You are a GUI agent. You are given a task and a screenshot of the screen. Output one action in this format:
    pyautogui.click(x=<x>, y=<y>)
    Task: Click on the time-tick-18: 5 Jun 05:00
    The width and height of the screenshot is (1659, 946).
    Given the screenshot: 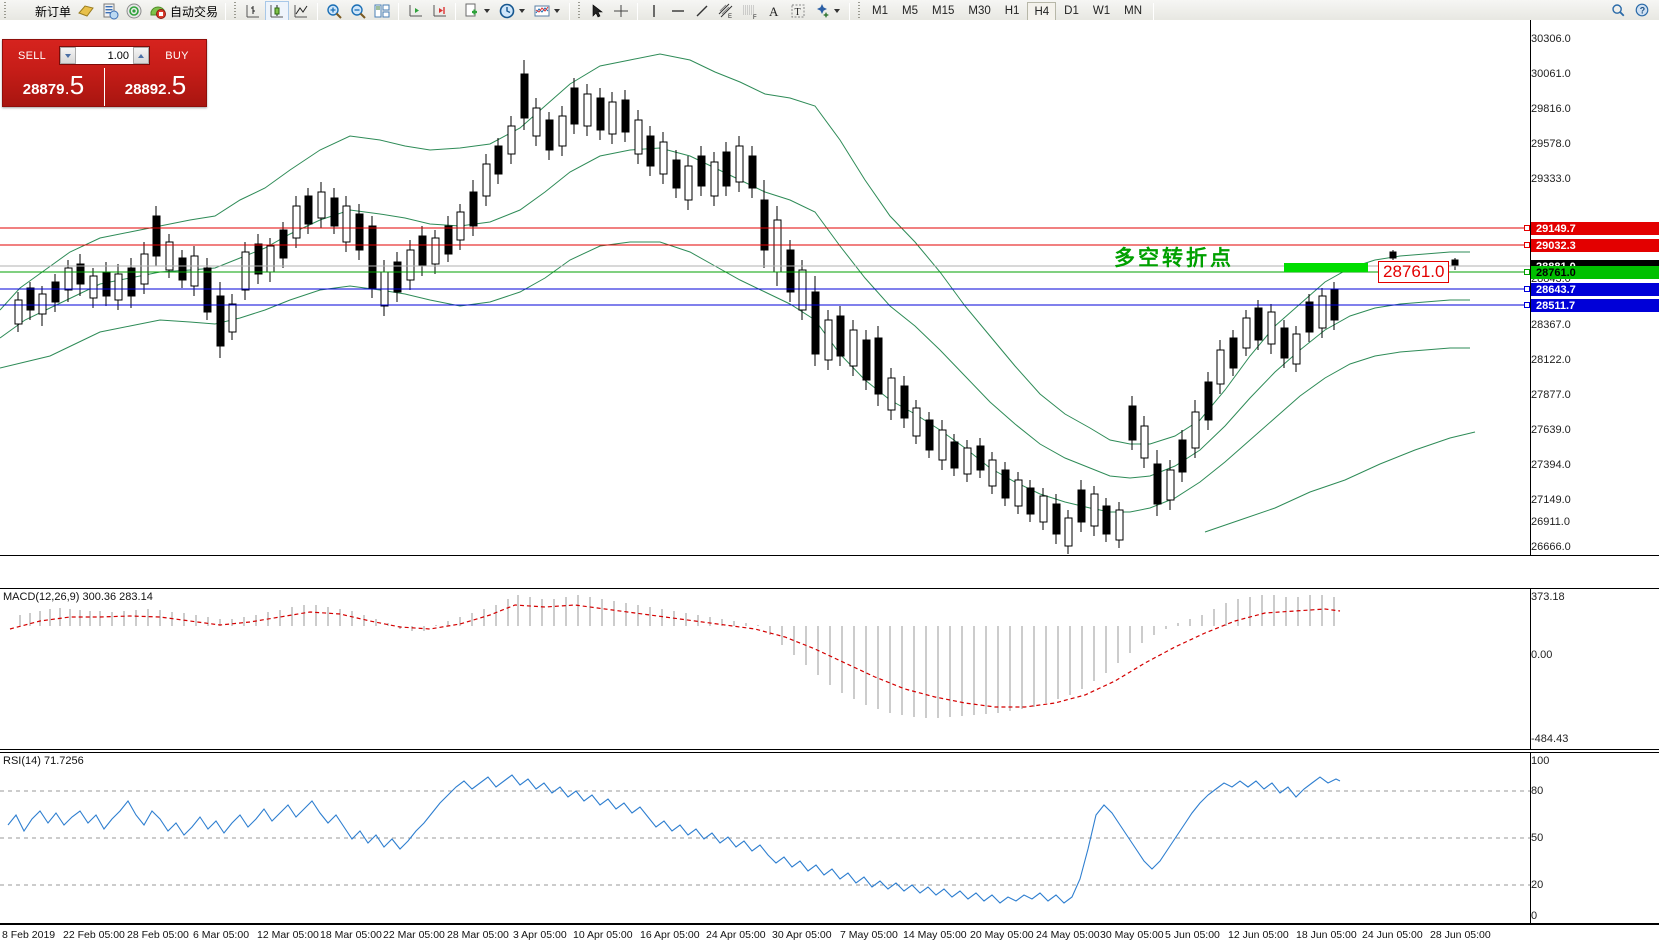 What is the action you would take?
    pyautogui.click(x=1192, y=935)
    